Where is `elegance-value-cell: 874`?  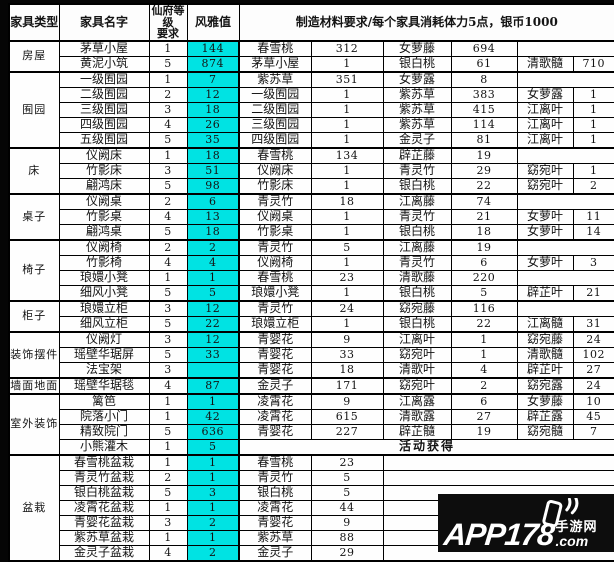 elegance-value-cell: 874 is located at coordinates (213, 64).